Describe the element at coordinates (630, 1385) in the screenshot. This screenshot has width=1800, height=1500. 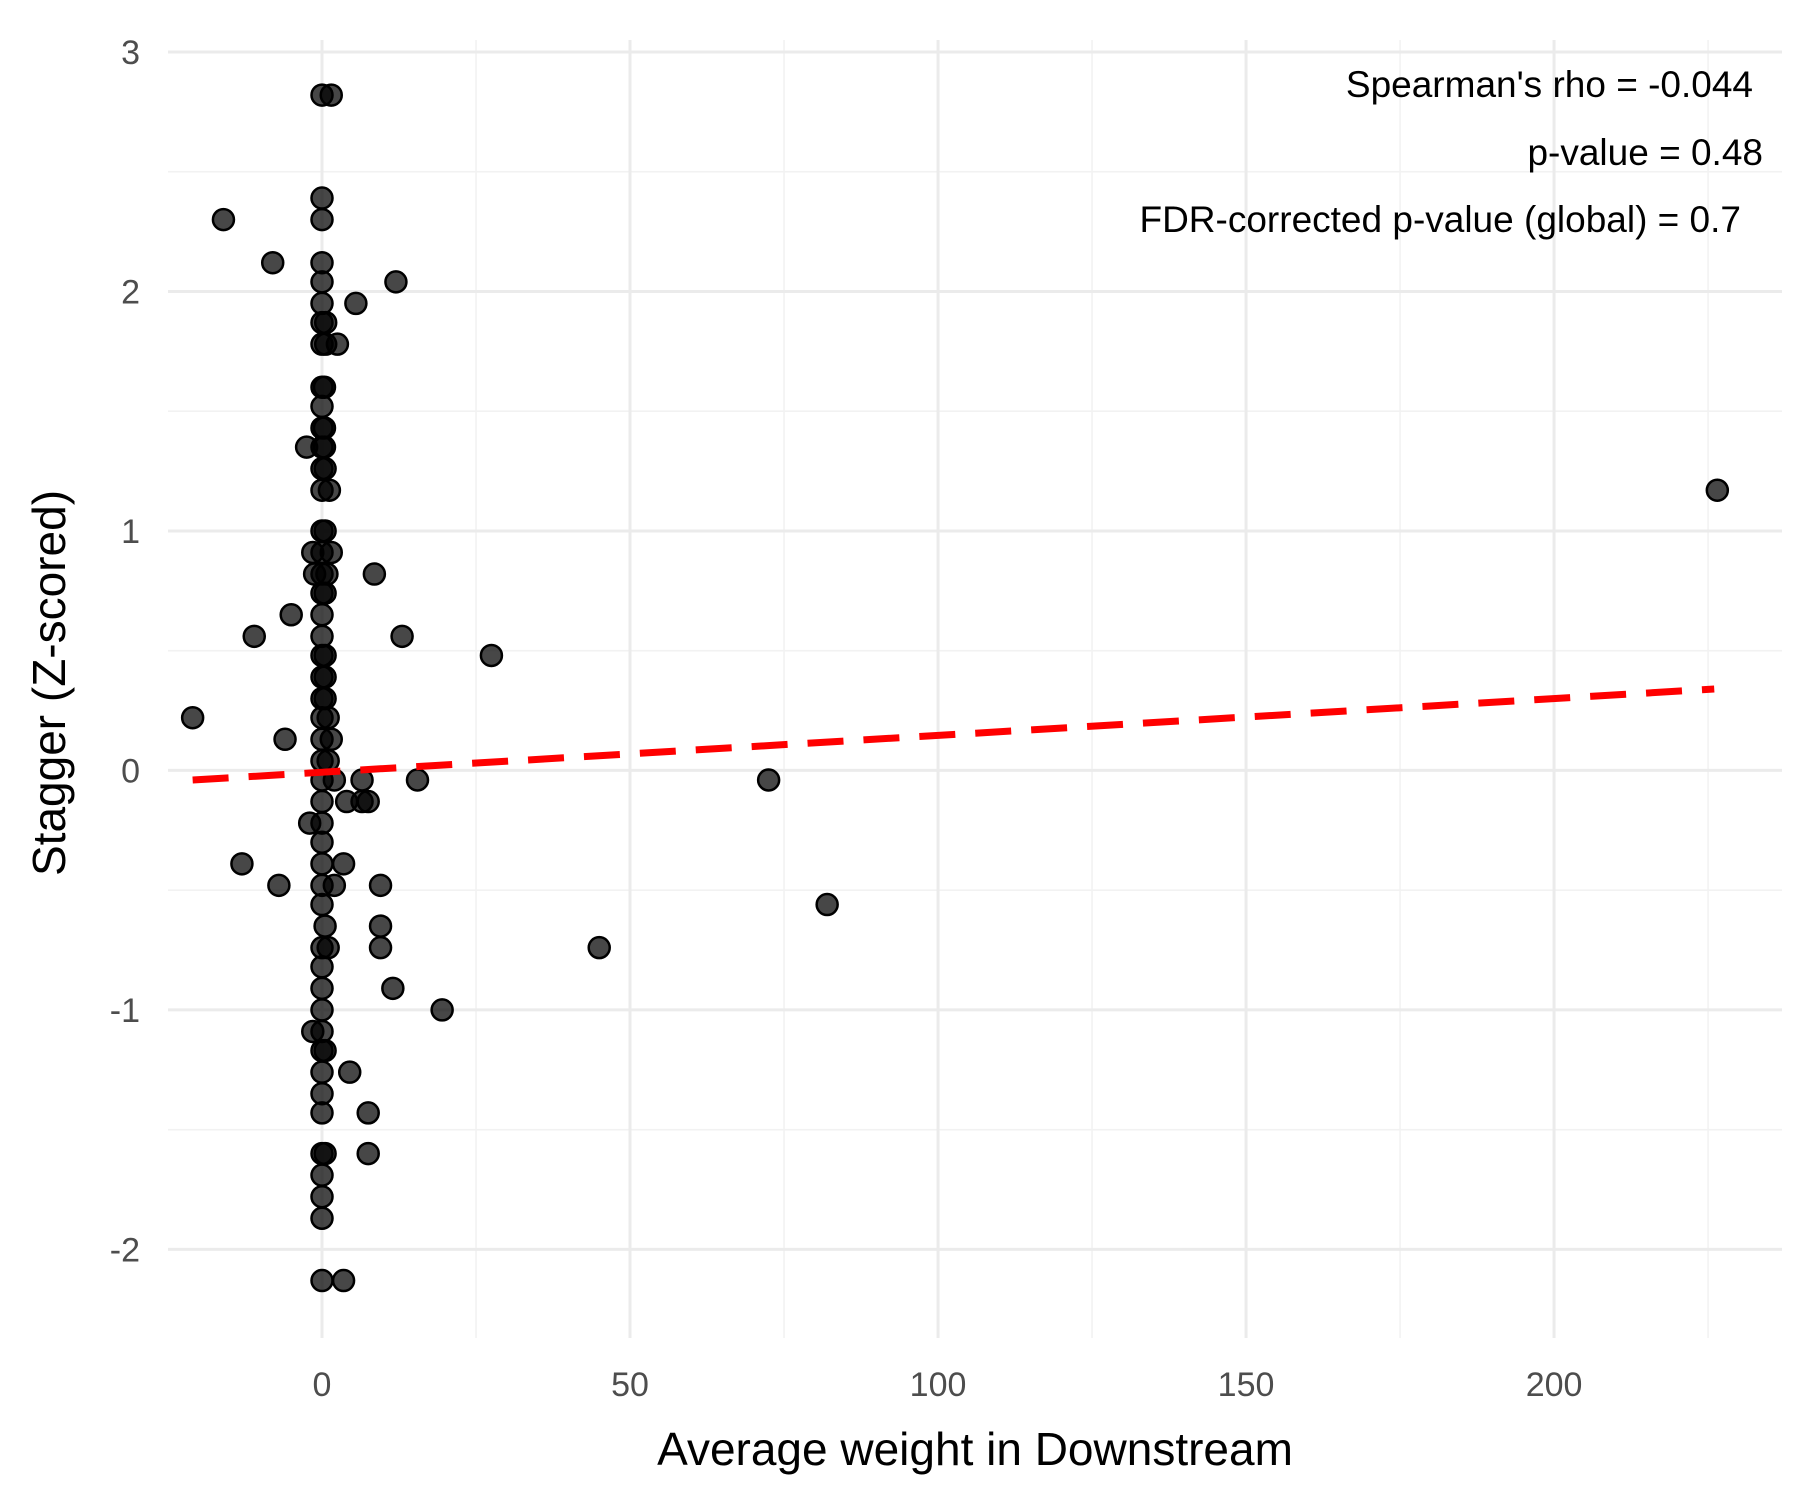
I see `x-tick-label: 50` at that location.